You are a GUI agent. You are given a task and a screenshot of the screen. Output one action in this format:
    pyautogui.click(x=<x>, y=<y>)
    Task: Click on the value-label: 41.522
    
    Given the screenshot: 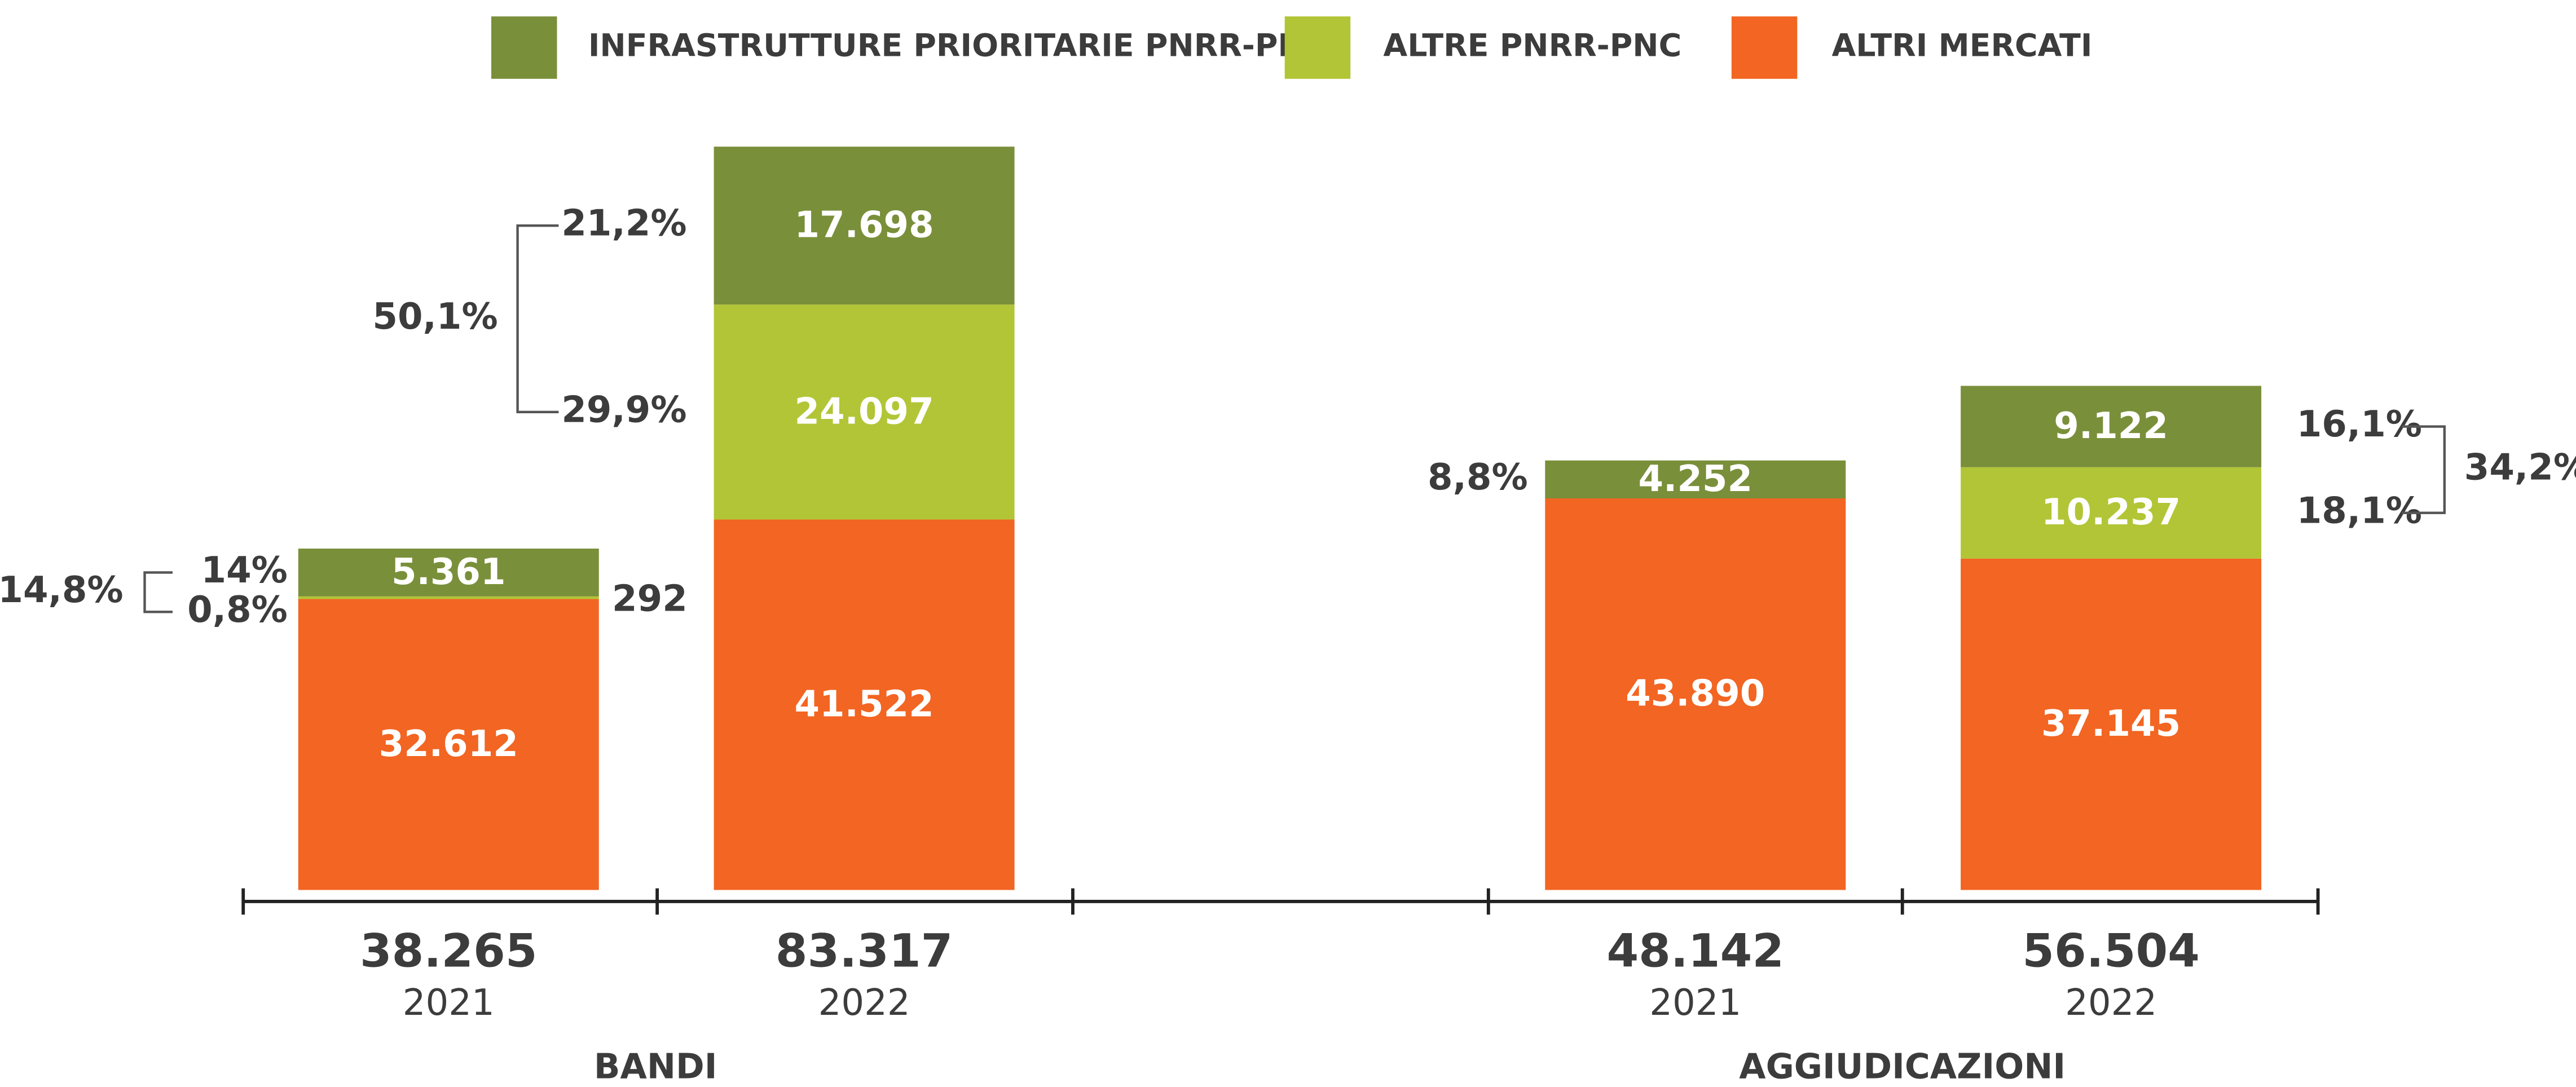 What is the action you would take?
    pyautogui.click(x=864, y=704)
    